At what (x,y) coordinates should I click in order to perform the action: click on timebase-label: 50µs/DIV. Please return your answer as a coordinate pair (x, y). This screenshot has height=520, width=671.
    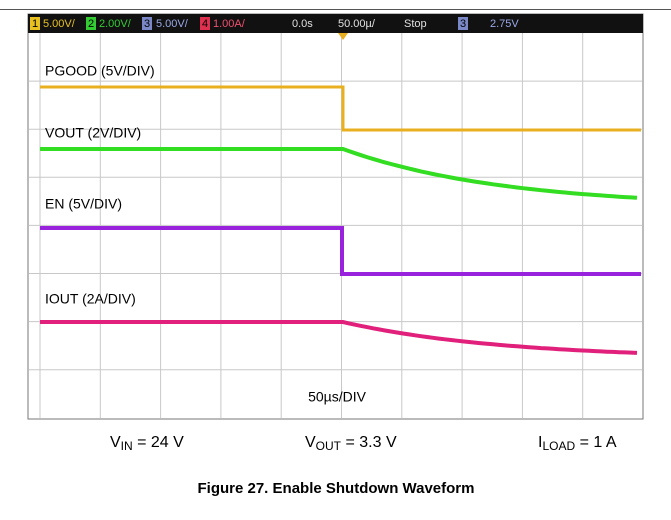
    Looking at the image, I should click on (337, 397).